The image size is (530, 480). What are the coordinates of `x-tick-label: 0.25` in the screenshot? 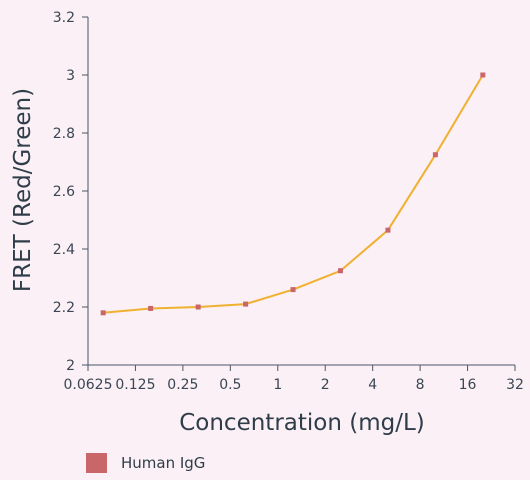 It's located at (182, 385).